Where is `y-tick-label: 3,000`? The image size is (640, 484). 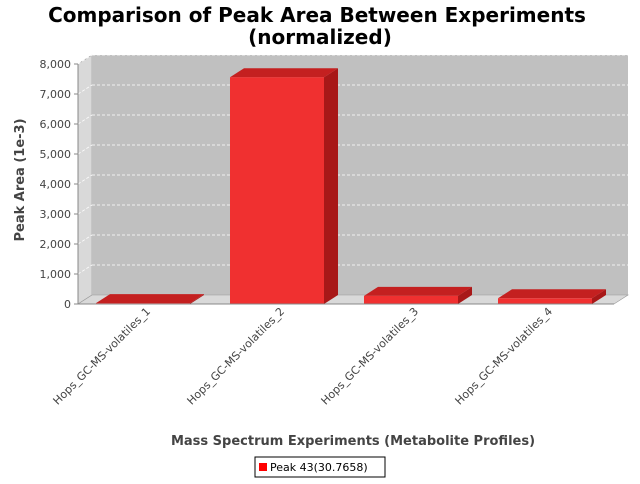 y-tick-label: 3,000 is located at coordinates (56, 214).